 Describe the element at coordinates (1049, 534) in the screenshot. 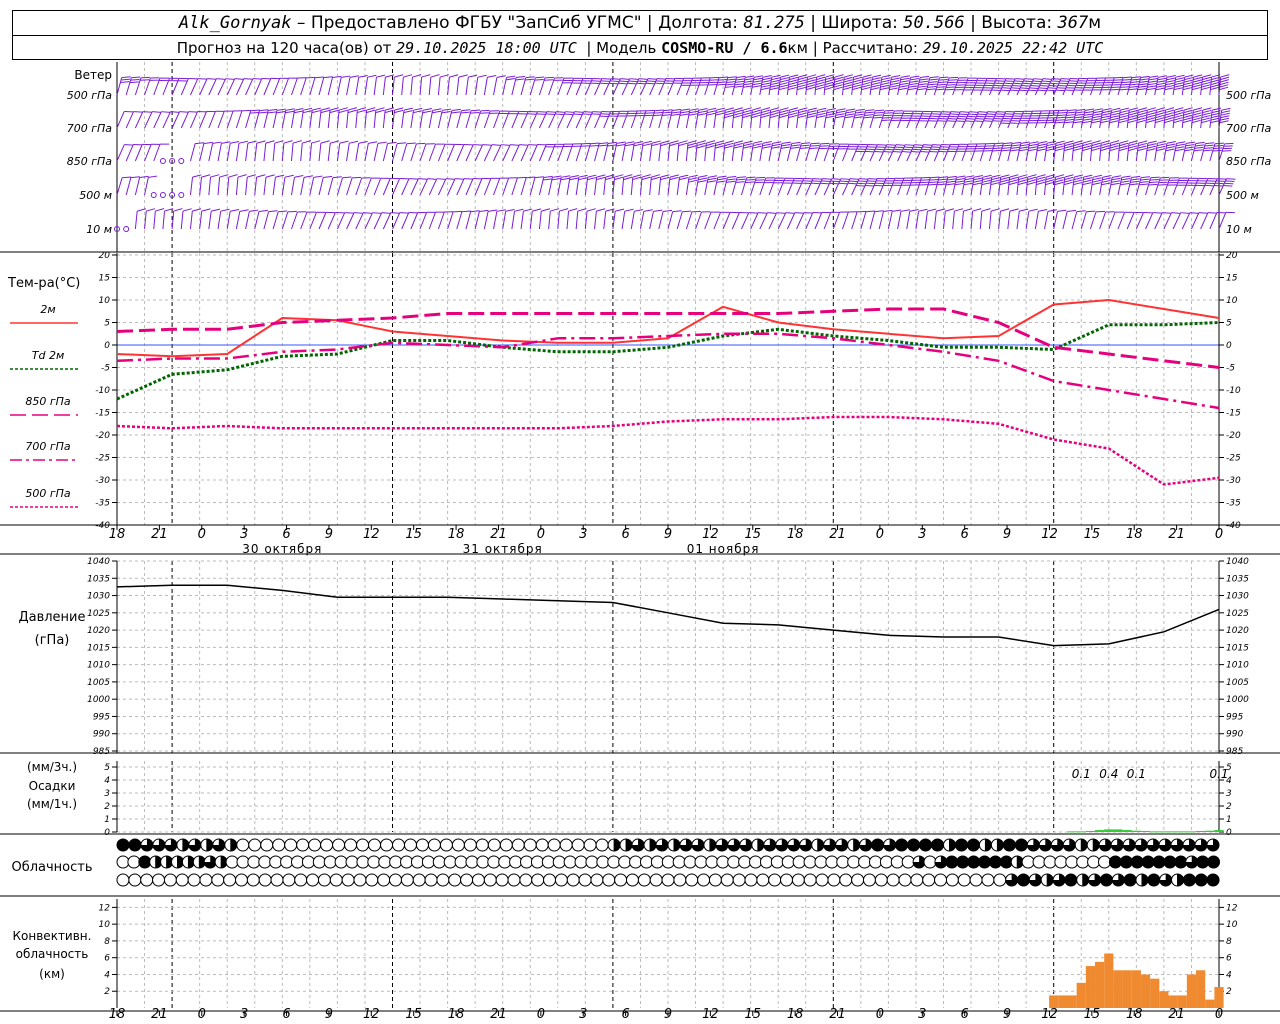

I see `hour-tick-label: 12` at that location.